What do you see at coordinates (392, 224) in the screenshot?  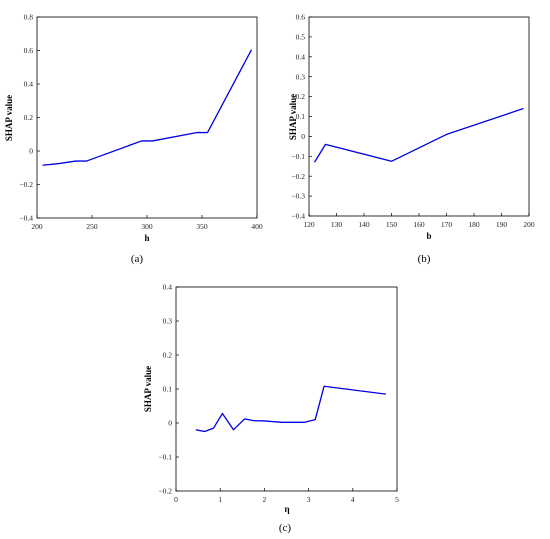 I see `x-tick-label: 150` at bounding box center [392, 224].